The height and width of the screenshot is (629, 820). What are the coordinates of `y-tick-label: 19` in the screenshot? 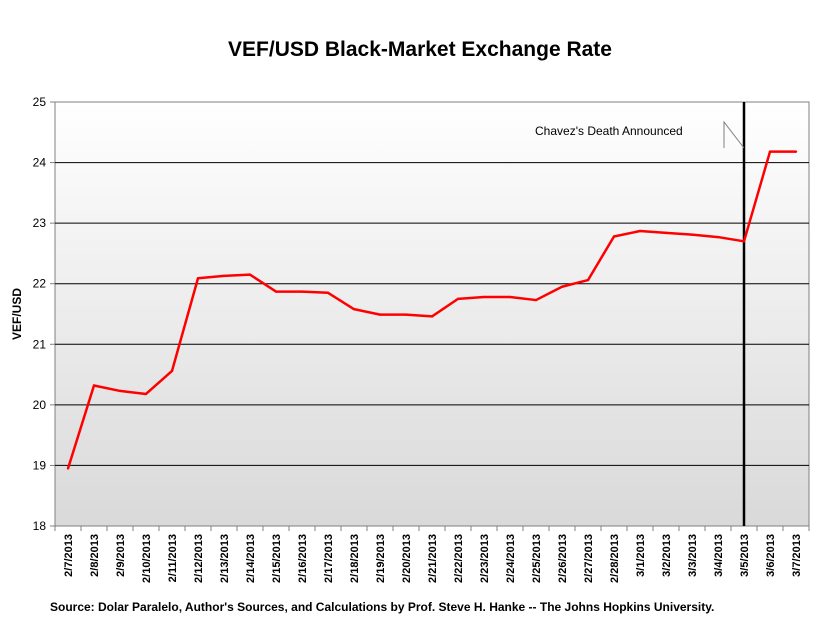 It's located at (40, 465).